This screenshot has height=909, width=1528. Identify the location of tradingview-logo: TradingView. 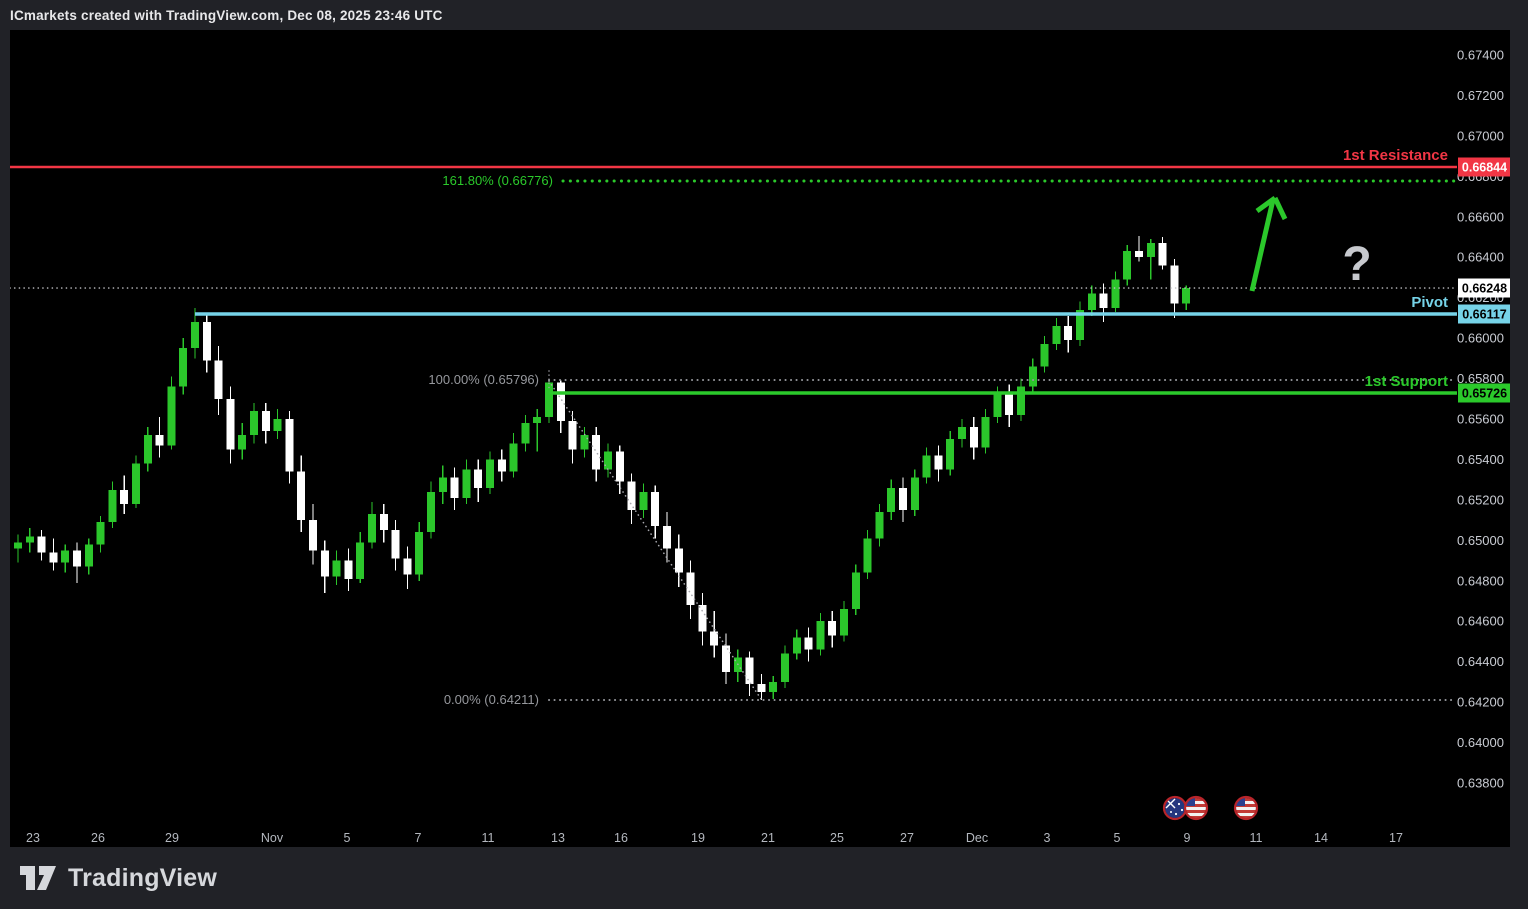
(116, 878).